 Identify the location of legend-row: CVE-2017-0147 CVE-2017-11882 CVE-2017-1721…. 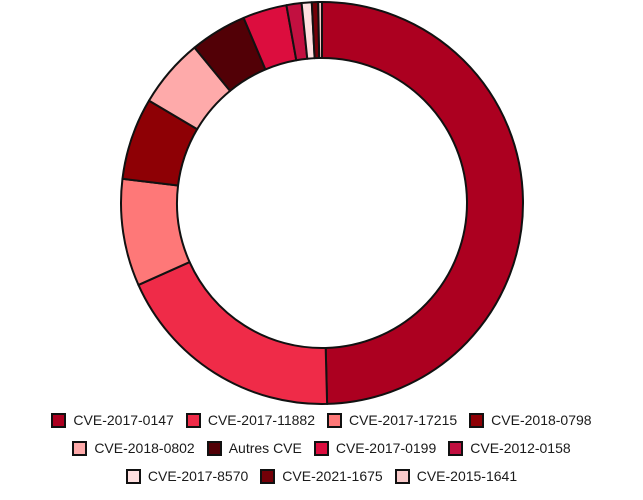
(321, 420).